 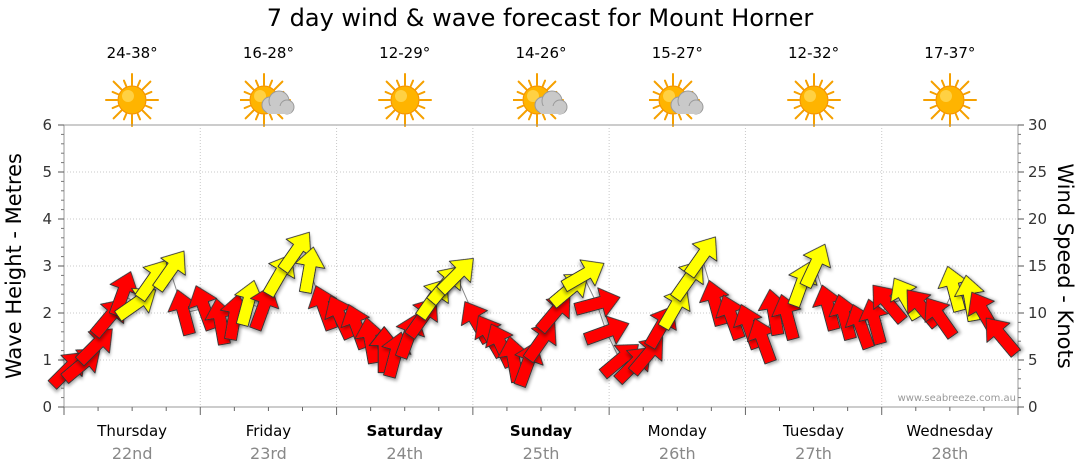 I want to click on y-tick-label-right: 20, so click(x=1037, y=219).